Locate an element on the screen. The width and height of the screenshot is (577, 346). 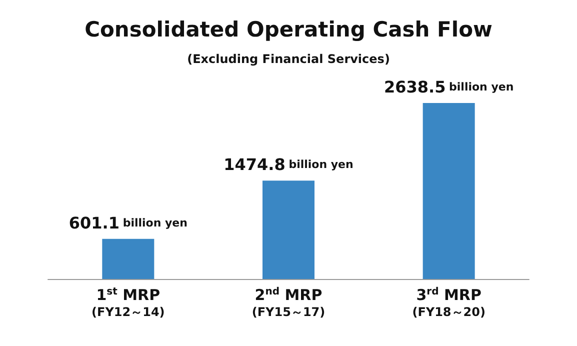
data-label: 601.1 billion yen is located at coordinates (128, 222).